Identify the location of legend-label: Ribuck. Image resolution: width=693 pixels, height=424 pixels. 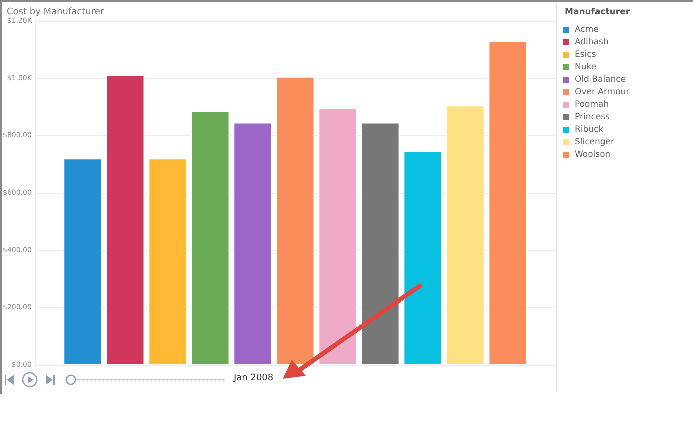
(589, 130).